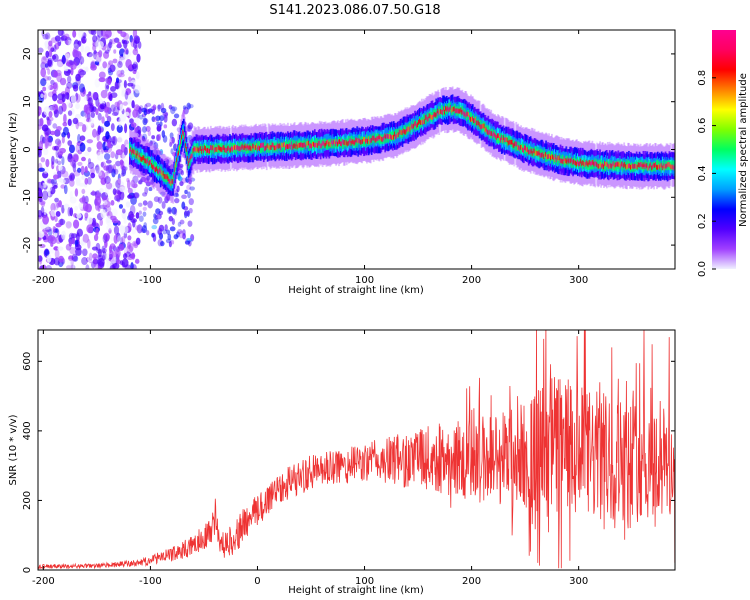  I want to click on spectrogram-y-tick-label: -20, so click(27, 245).